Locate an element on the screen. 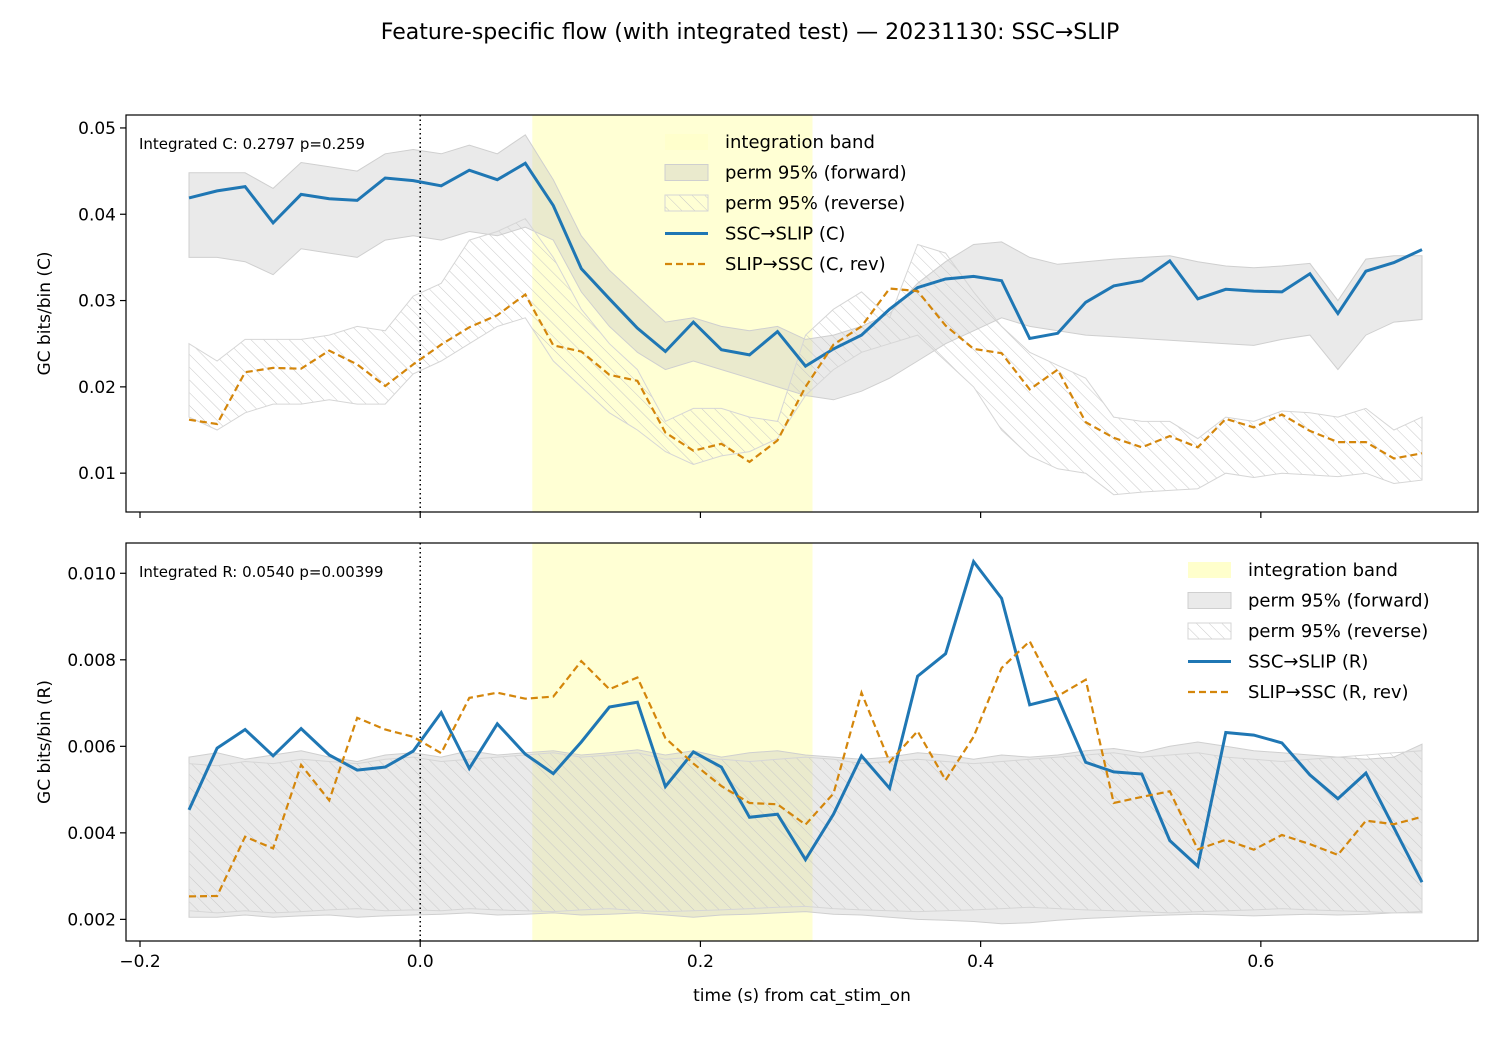  bottom-x-tick-label: 0.6 is located at coordinates (1260, 962).